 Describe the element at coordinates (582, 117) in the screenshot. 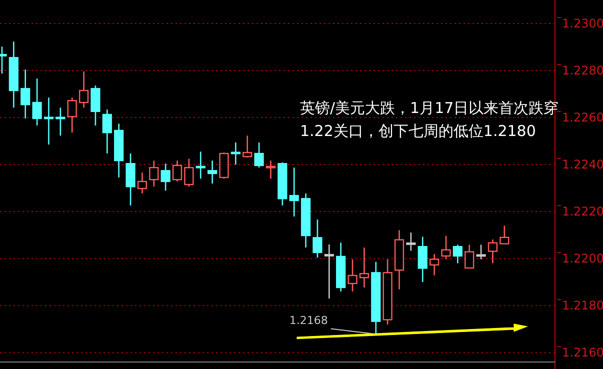

I see `y-tick-label: 1.2260` at that location.